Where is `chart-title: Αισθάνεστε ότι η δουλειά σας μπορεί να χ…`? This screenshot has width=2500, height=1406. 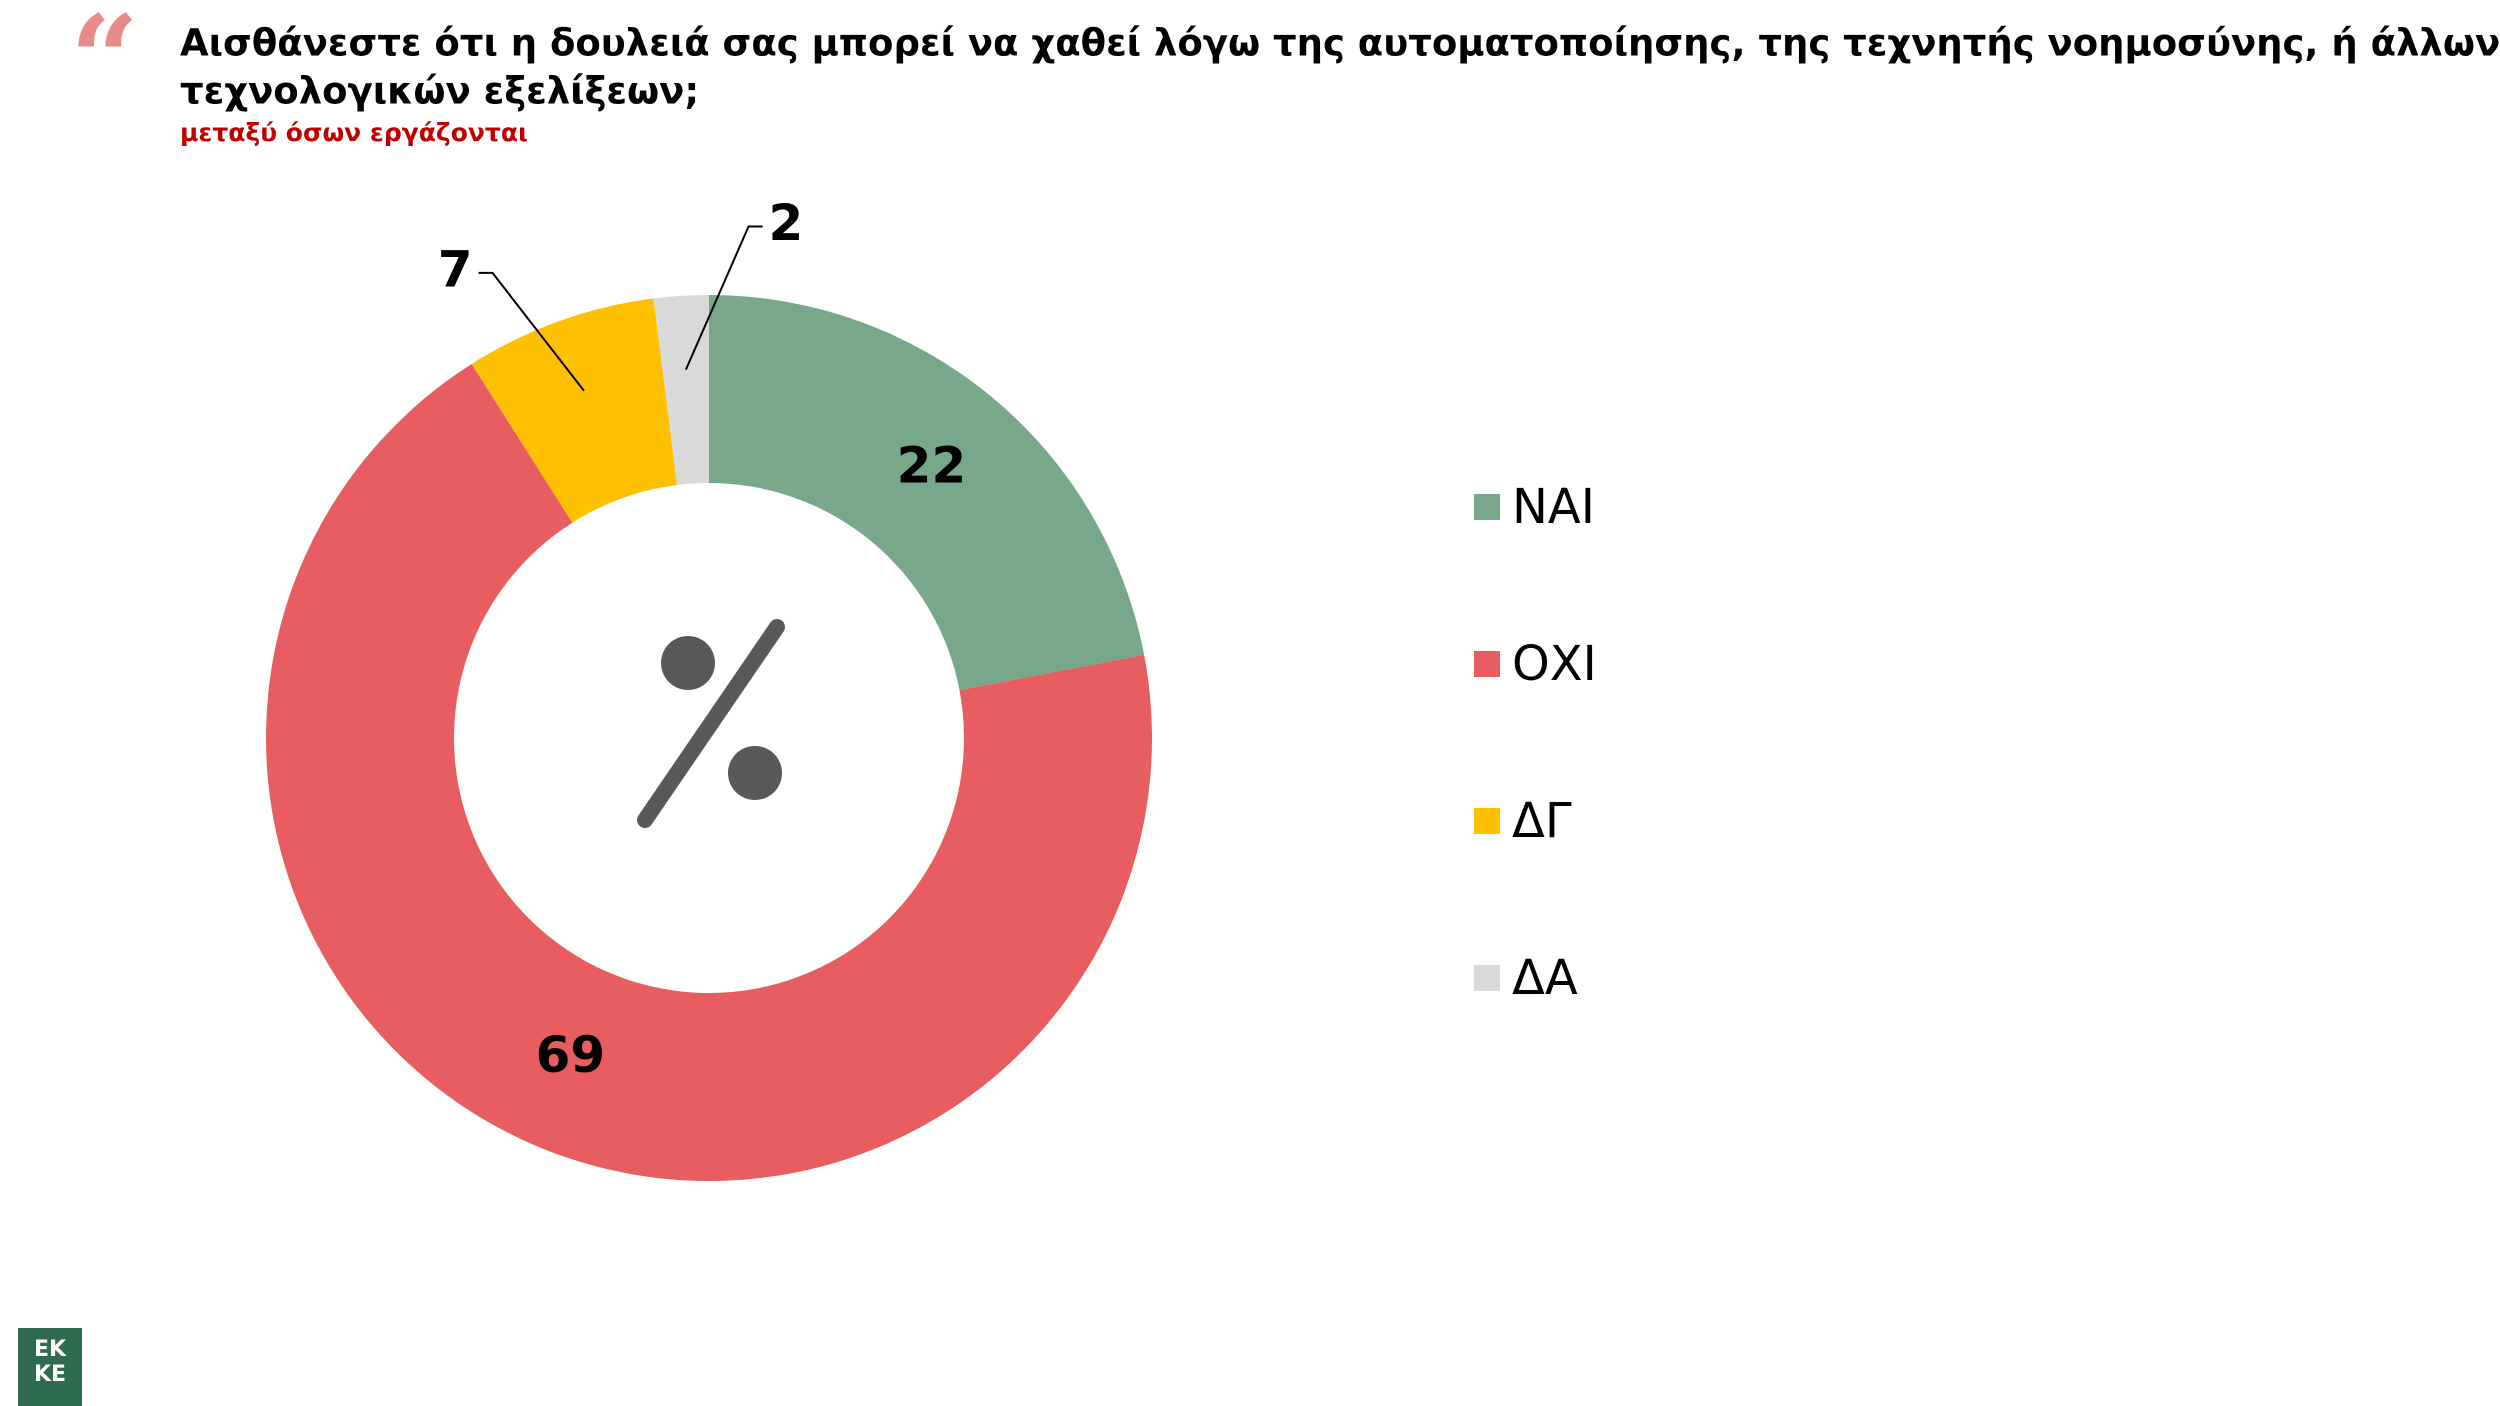 chart-title: Αισθάνεστε ότι η δουλειά σας μπορεί να χ… is located at coordinates (1340, 43).